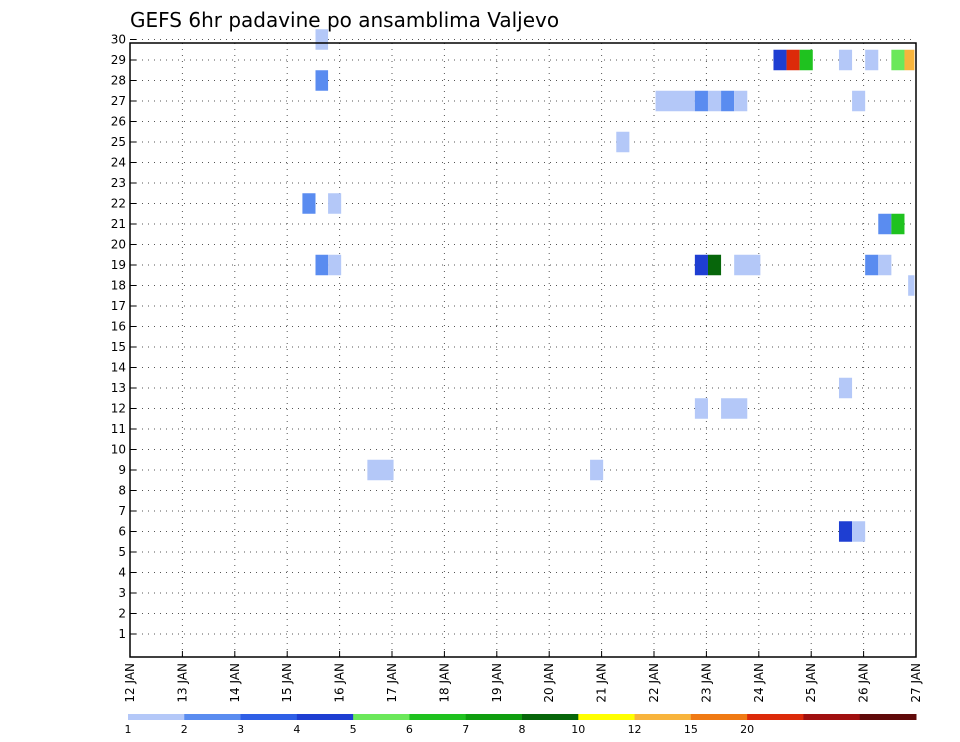  What do you see at coordinates (122, 532) in the screenshot?
I see `y-tick-label: 6` at bounding box center [122, 532].